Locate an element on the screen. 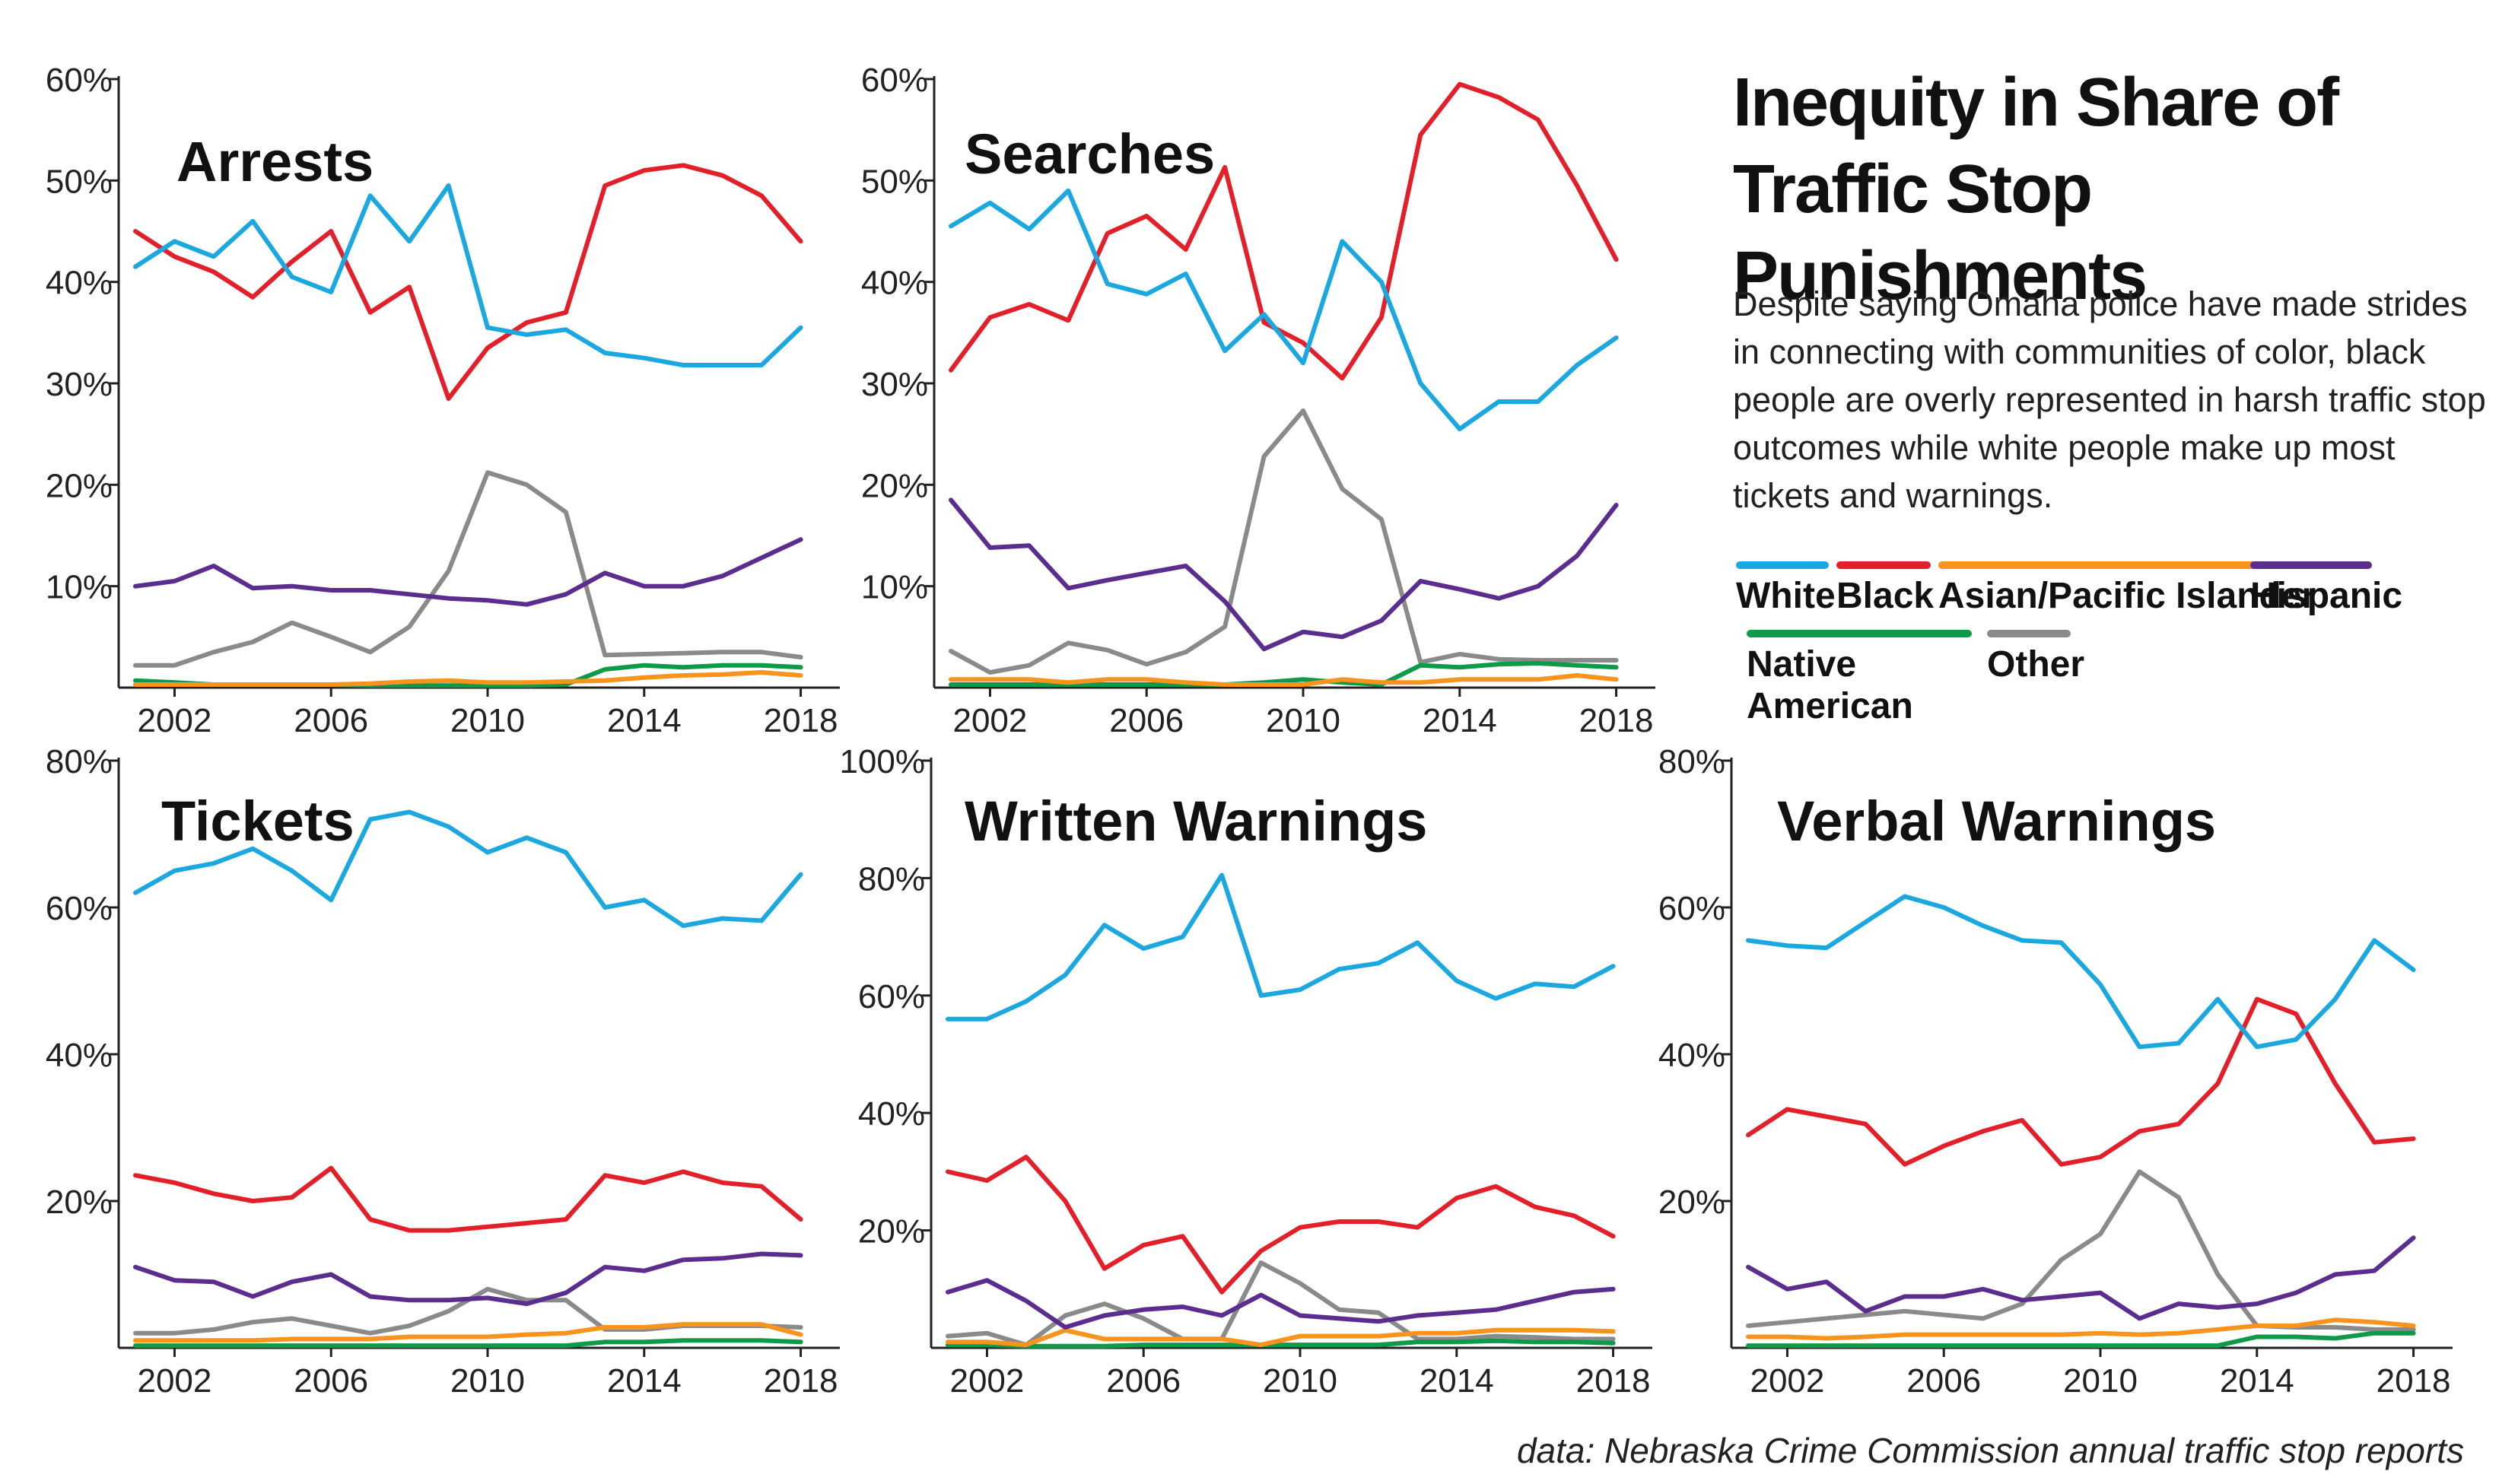  chart-title: Verbal Warnings is located at coordinates (1996, 821).